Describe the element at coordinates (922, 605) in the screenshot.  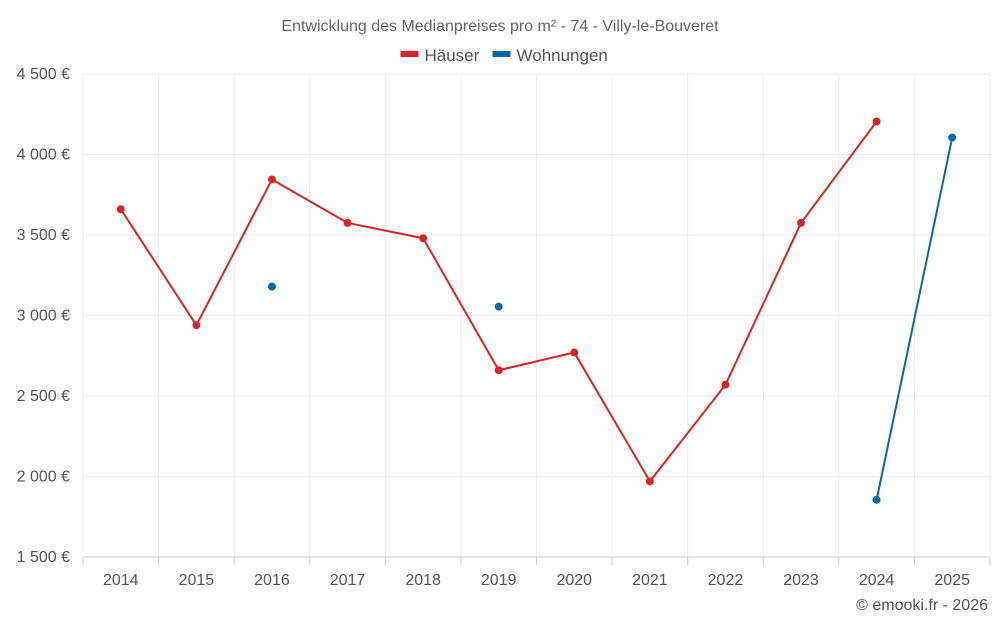
I see `credit: © emooki.fr - 2026` at that location.